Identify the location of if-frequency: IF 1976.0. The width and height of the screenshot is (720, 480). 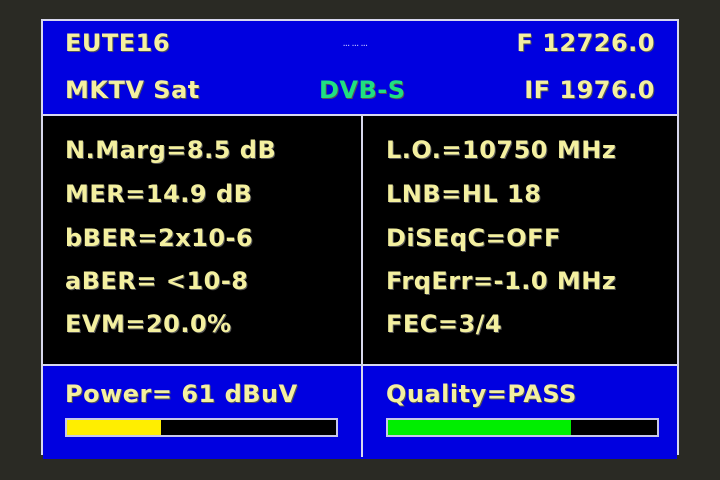
(589, 90).